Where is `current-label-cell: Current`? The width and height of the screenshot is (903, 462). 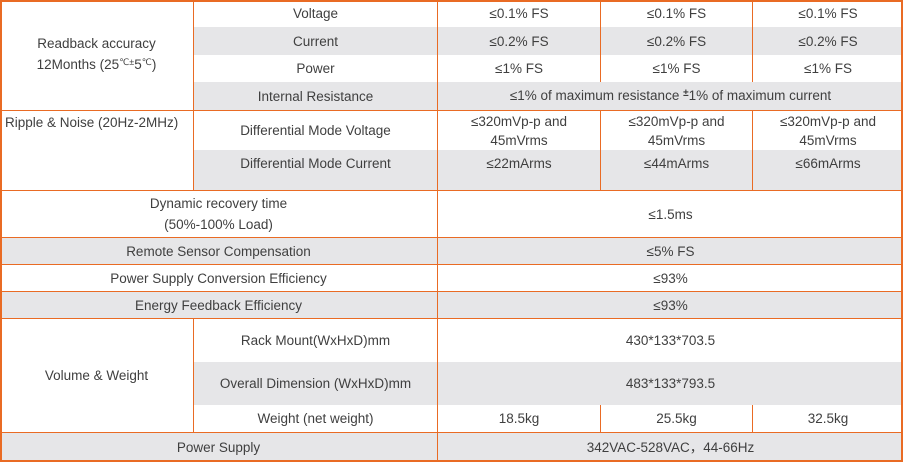
current-label-cell: Current is located at coordinates (315, 41).